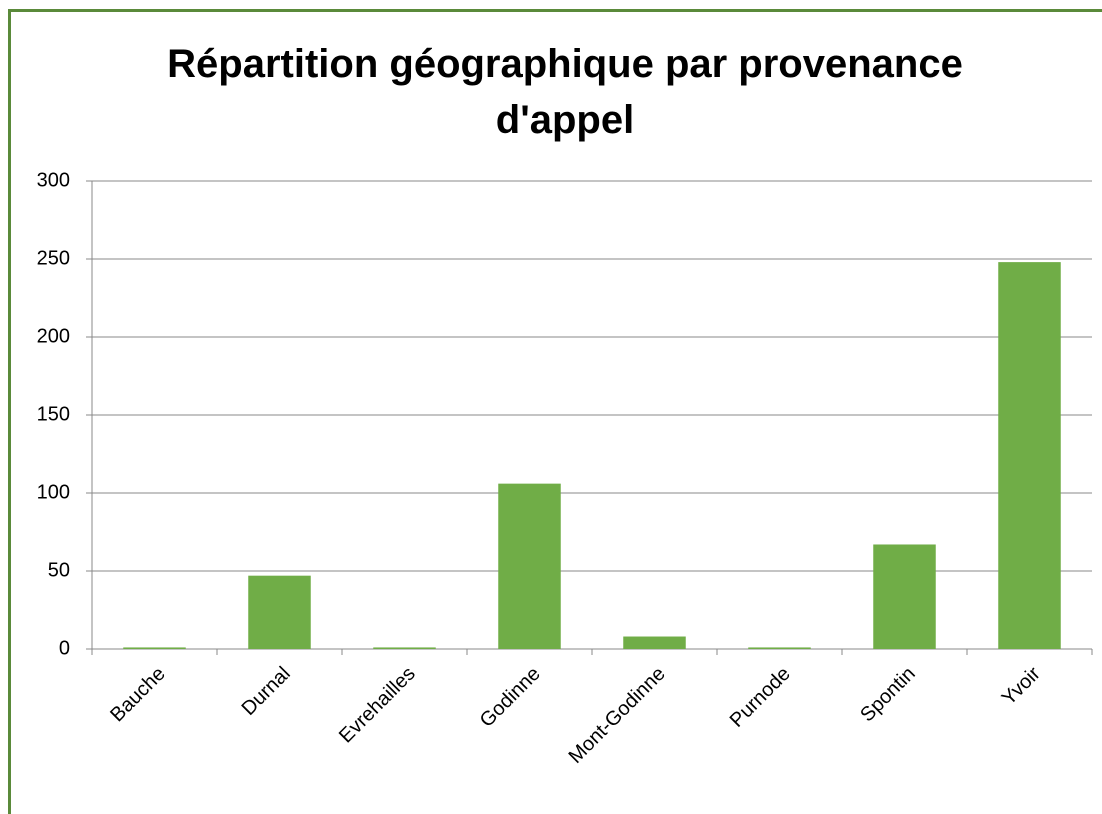  Describe the element at coordinates (138, 695) in the screenshot. I see `x-tick-label: Bauche` at that location.